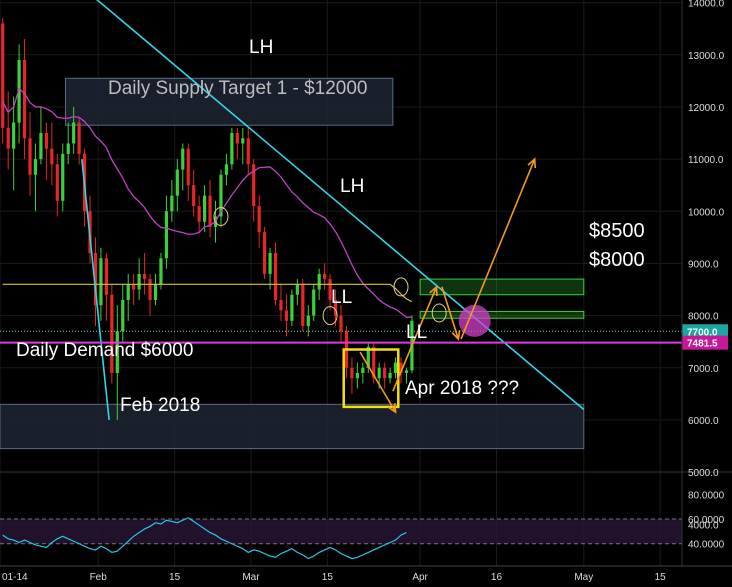  Describe the element at coordinates (497, 577) in the screenshot. I see `time-tick-label: 16` at that location.